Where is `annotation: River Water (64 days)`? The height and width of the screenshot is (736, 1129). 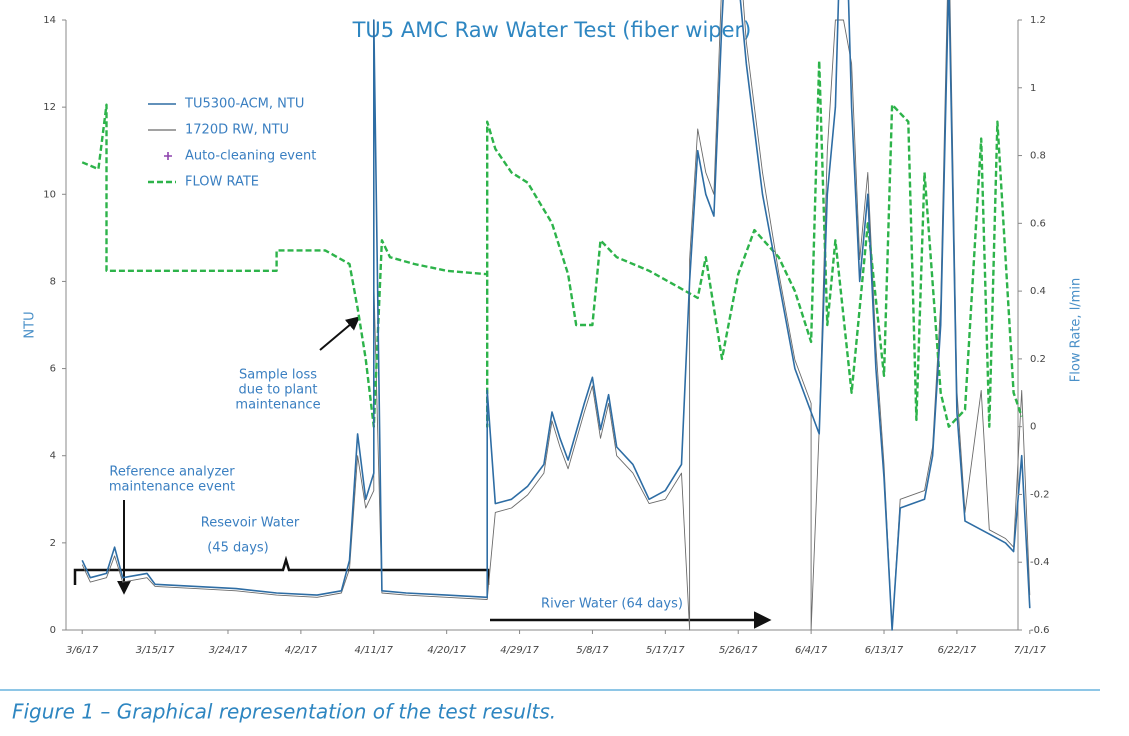 annotation: River Water (64 days) is located at coordinates (612, 604).